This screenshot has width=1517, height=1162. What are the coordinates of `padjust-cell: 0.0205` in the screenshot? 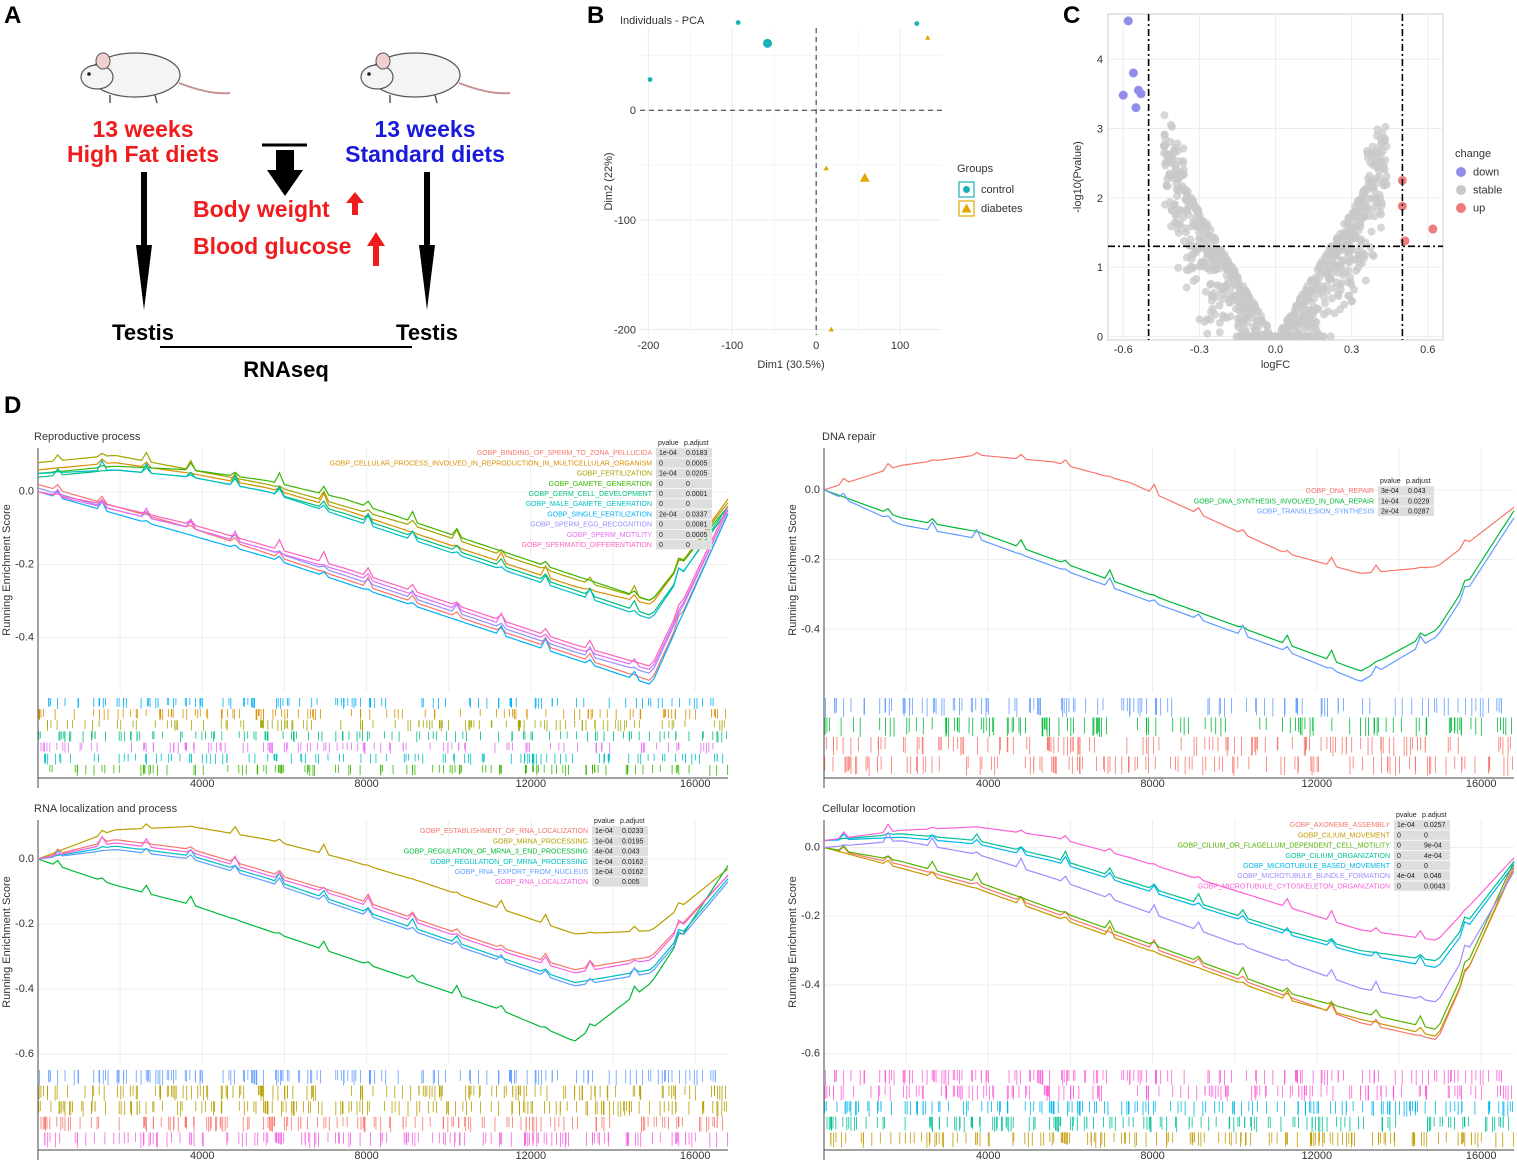 It's located at (697, 474).